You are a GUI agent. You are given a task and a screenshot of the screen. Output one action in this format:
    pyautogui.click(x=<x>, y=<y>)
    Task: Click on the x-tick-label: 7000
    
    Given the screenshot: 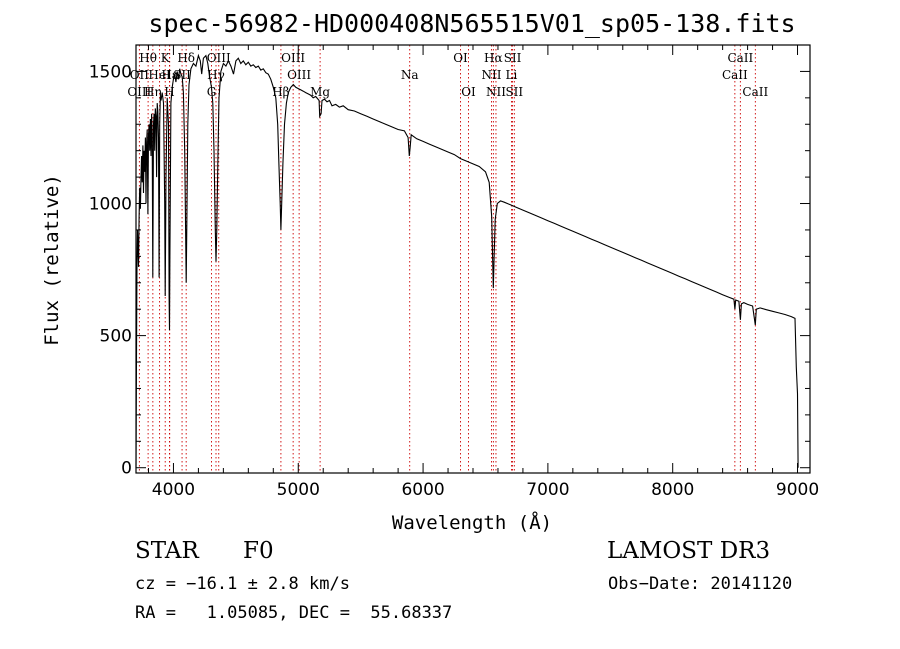 What is the action you would take?
    pyautogui.click(x=547, y=490)
    